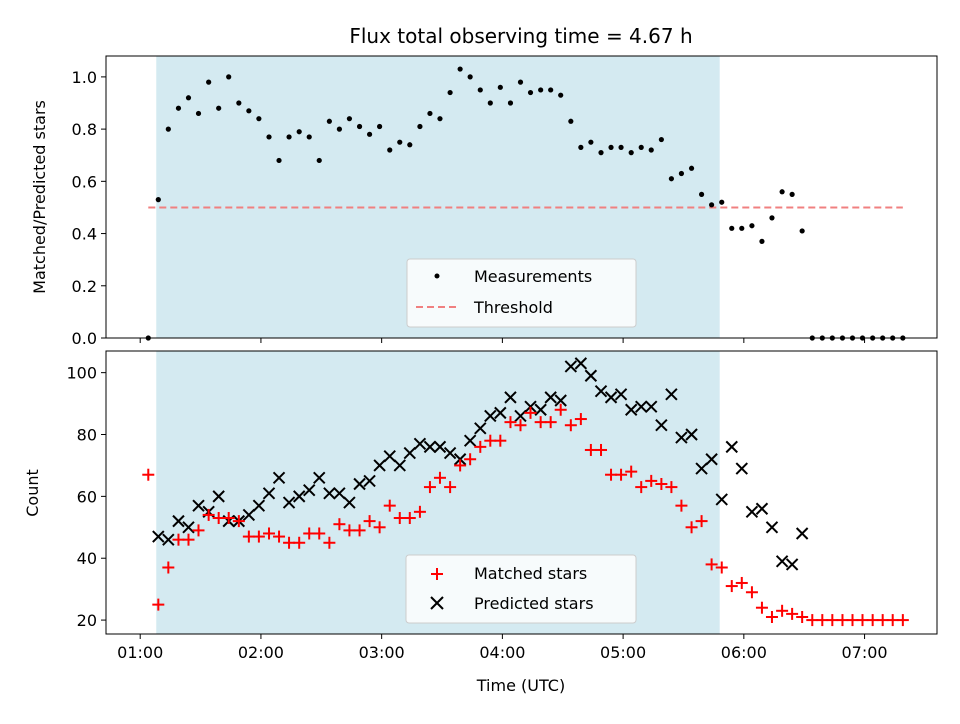 The height and width of the screenshot is (724, 960). What do you see at coordinates (530, 573) in the screenshot?
I see `legend-matched-label: Matched stars` at bounding box center [530, 573].